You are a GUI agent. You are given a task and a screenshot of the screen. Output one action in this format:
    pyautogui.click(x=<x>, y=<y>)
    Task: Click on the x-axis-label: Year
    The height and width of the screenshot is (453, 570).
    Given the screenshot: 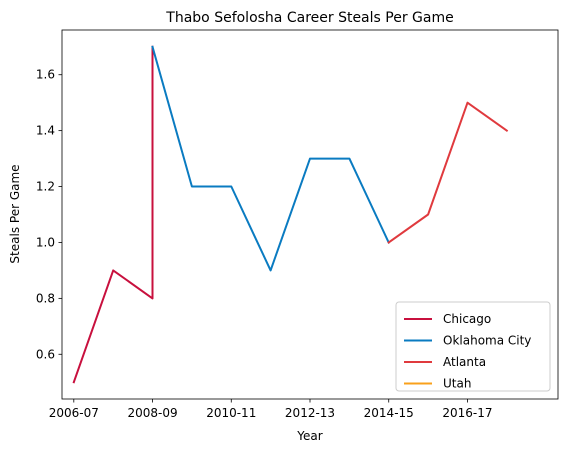 What is the action you would take?
    pyautogui.click(x=309, y=436)
    